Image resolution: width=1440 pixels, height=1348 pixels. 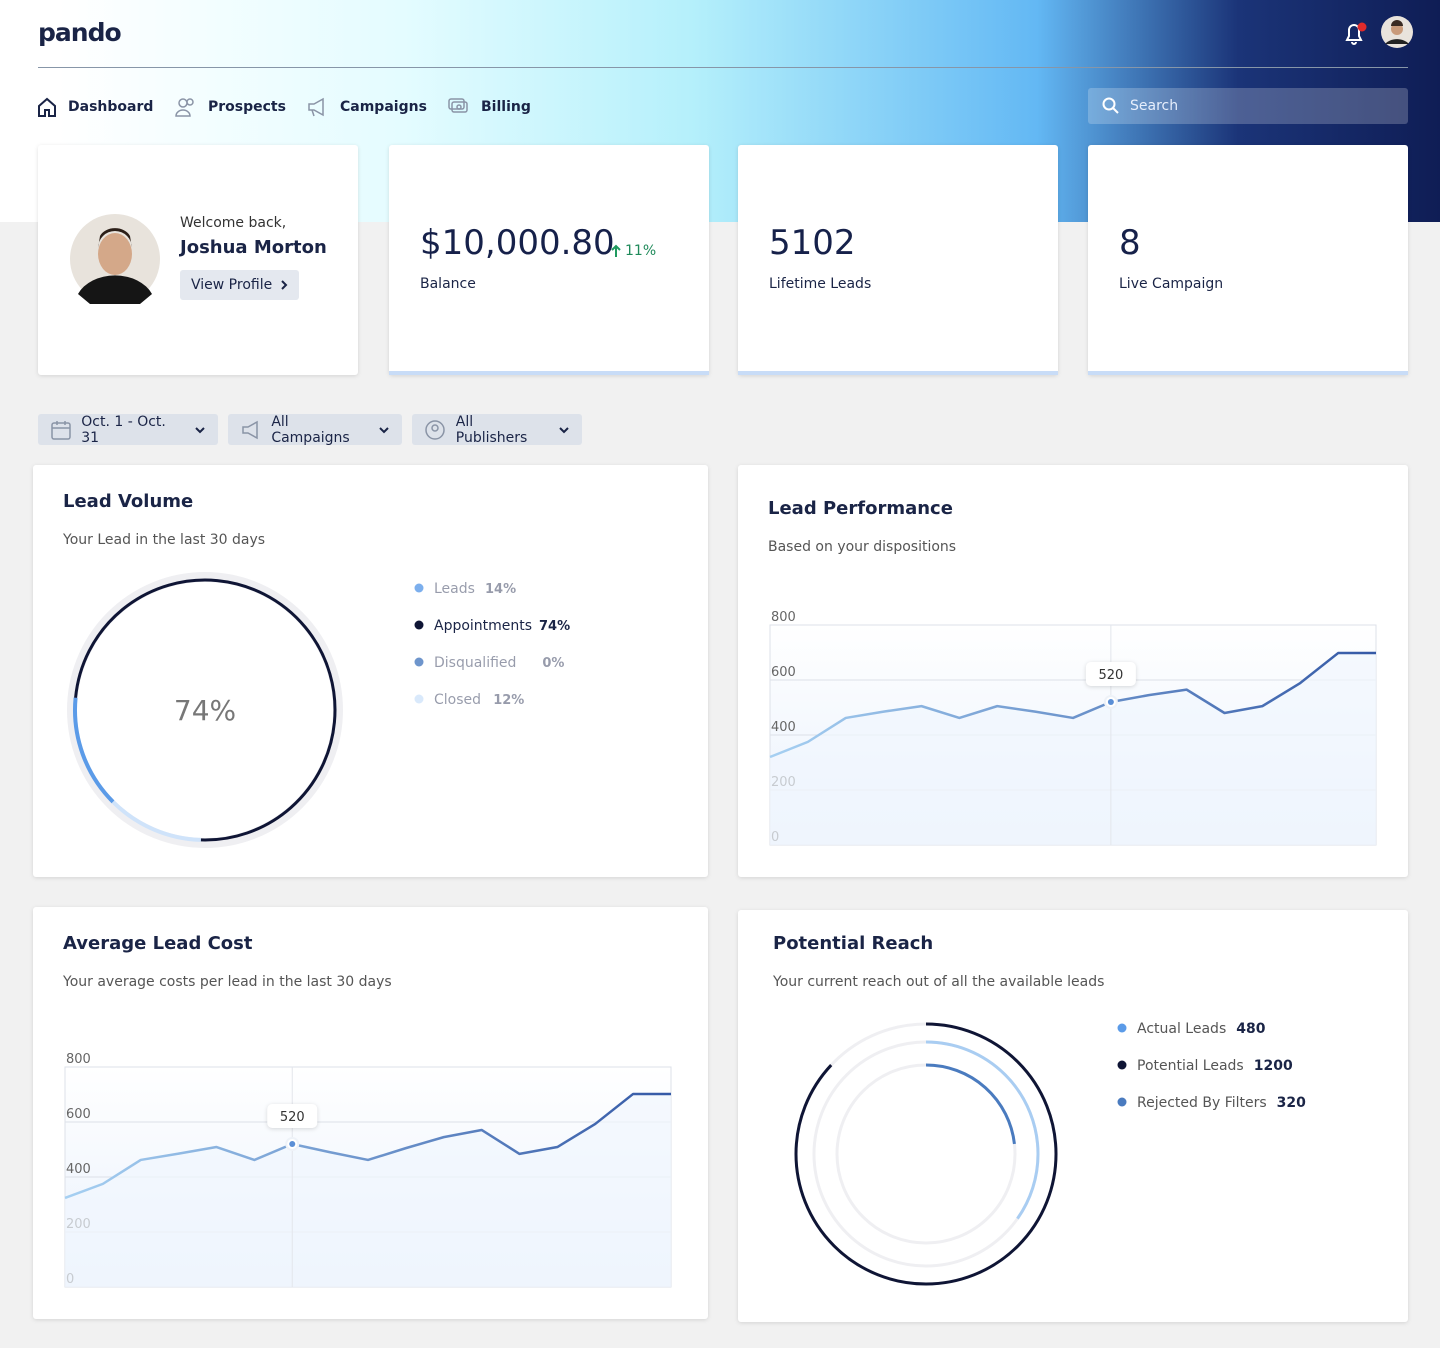 What do you see at coordinates (500, 589) in the screenshot?
I see `legend-value: 14%` at bounding box center [500, 589].